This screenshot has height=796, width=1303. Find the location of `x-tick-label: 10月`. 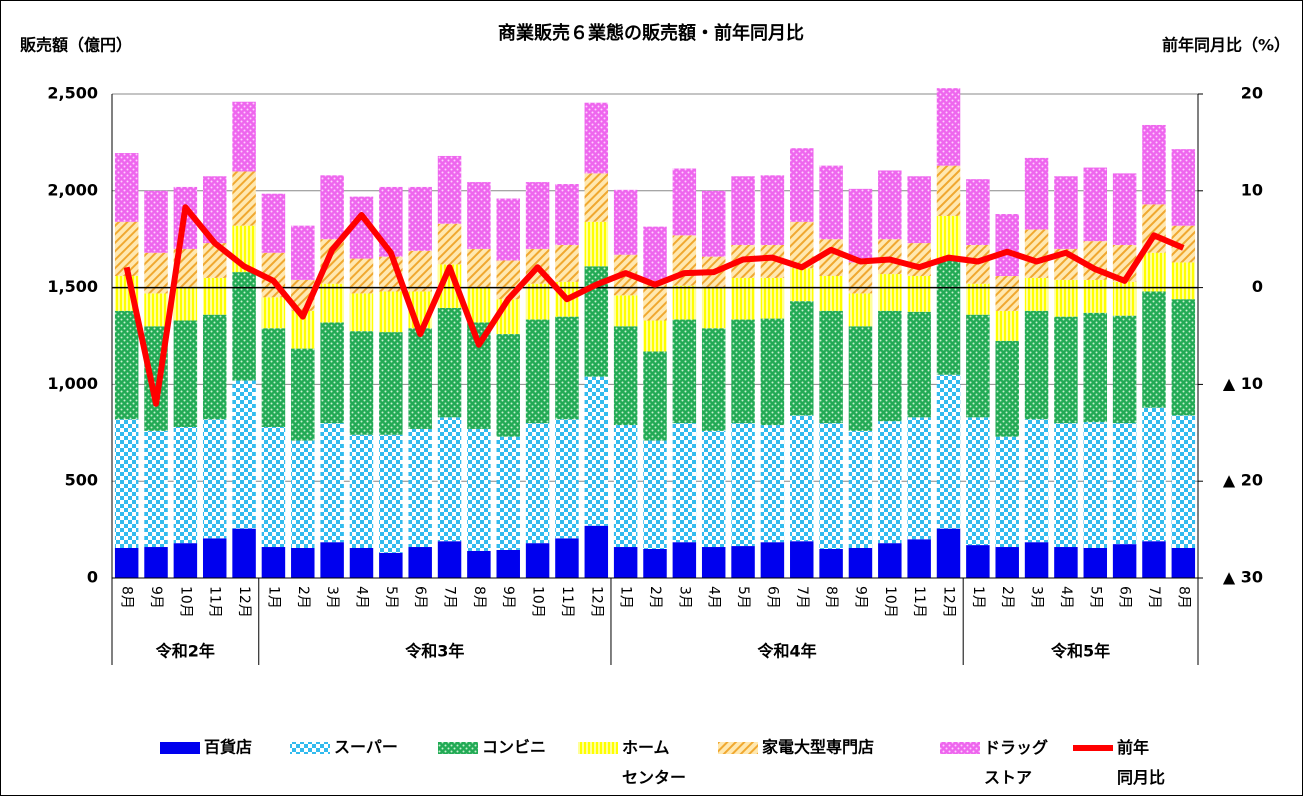

x-tick-label: 10月 is located at coordinates (185, 602).